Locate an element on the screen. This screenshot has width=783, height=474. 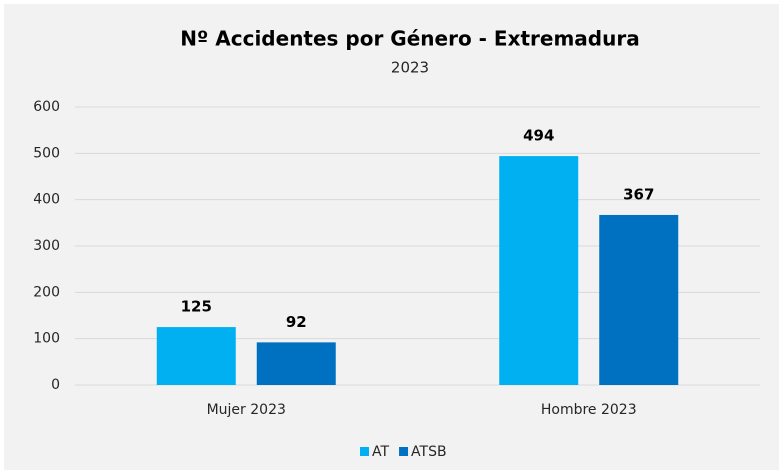
data-label: 367 is located at coordinates (638, 194).